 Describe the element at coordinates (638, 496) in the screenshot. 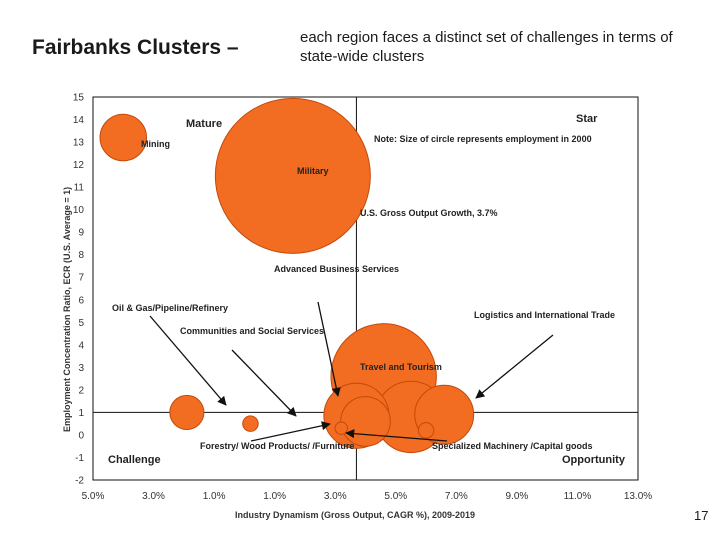

I see `x-tick-label: 13.0%` at that location.